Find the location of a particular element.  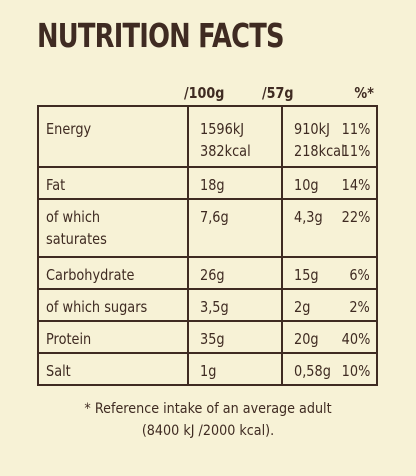

table-row: Protein 35g 20g 40% is located at coordinates (207, 337).